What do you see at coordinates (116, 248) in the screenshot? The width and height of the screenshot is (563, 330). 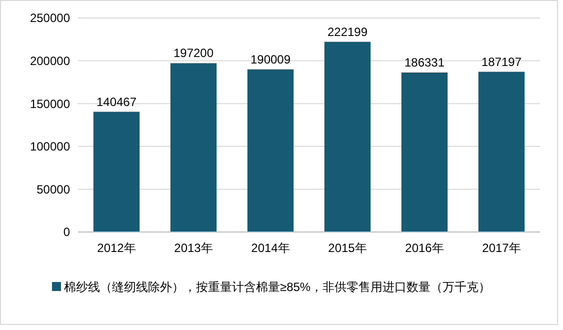 I see `x-tick-label: 2012年` at bounding box center [116, 248].